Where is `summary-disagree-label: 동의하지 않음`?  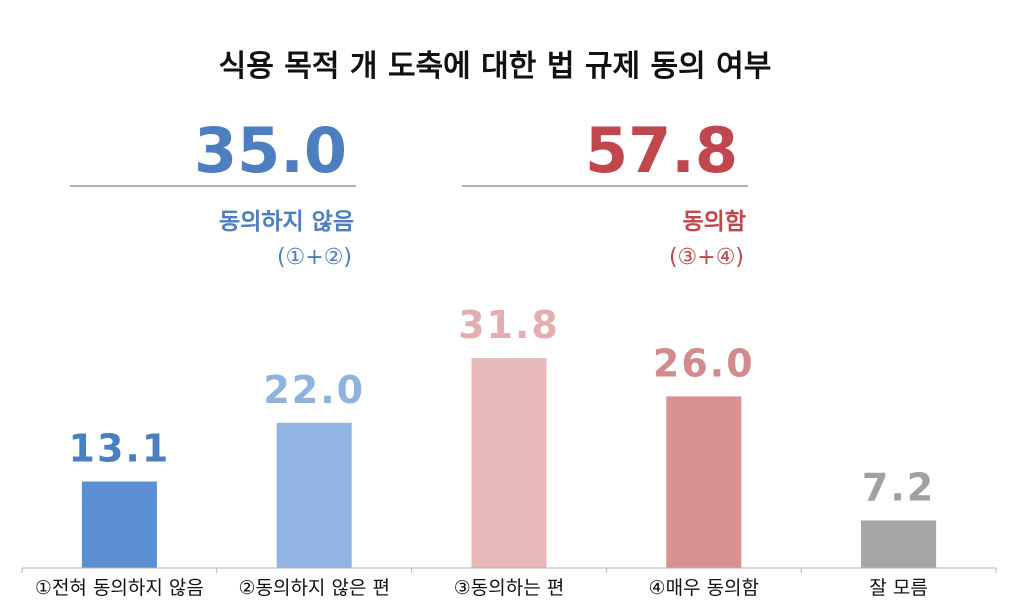 summary-disagree-label: 동의하지 않음 is located at coordinates (286, 222).